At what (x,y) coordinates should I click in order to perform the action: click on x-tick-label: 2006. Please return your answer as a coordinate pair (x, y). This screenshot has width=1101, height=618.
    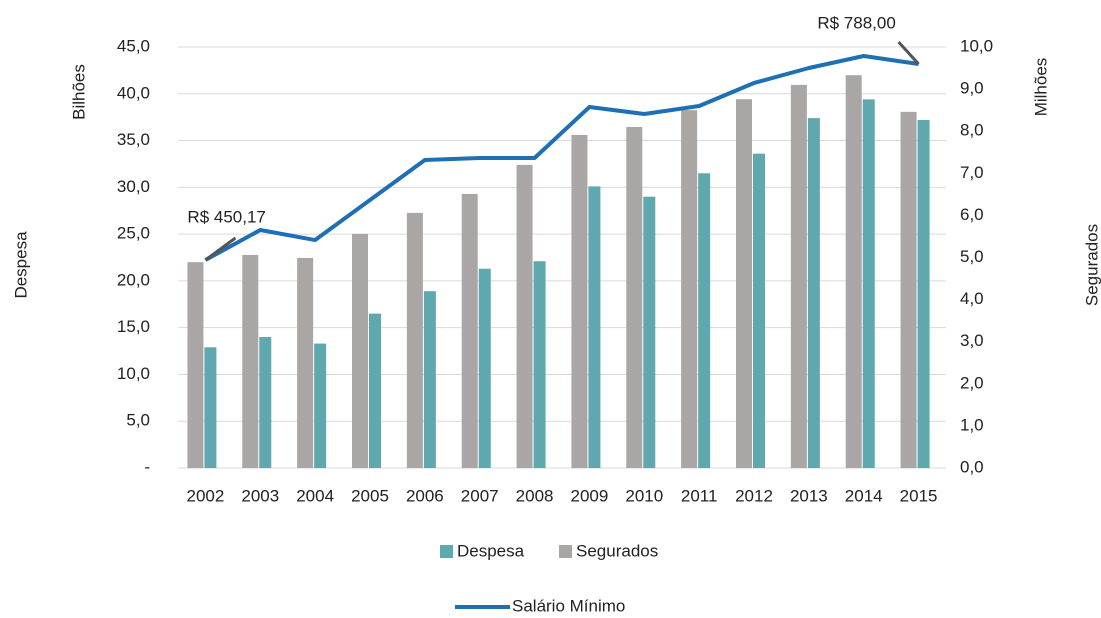
    Looking at the image, I should click on (425, 495).